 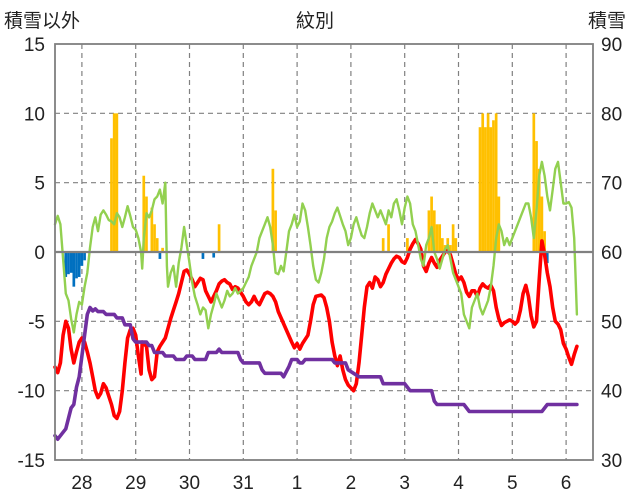 What do you see at coordinates (458, 483) in the screenshot?
I see `x-tick-label: 4` at bounding box center [458, 483].